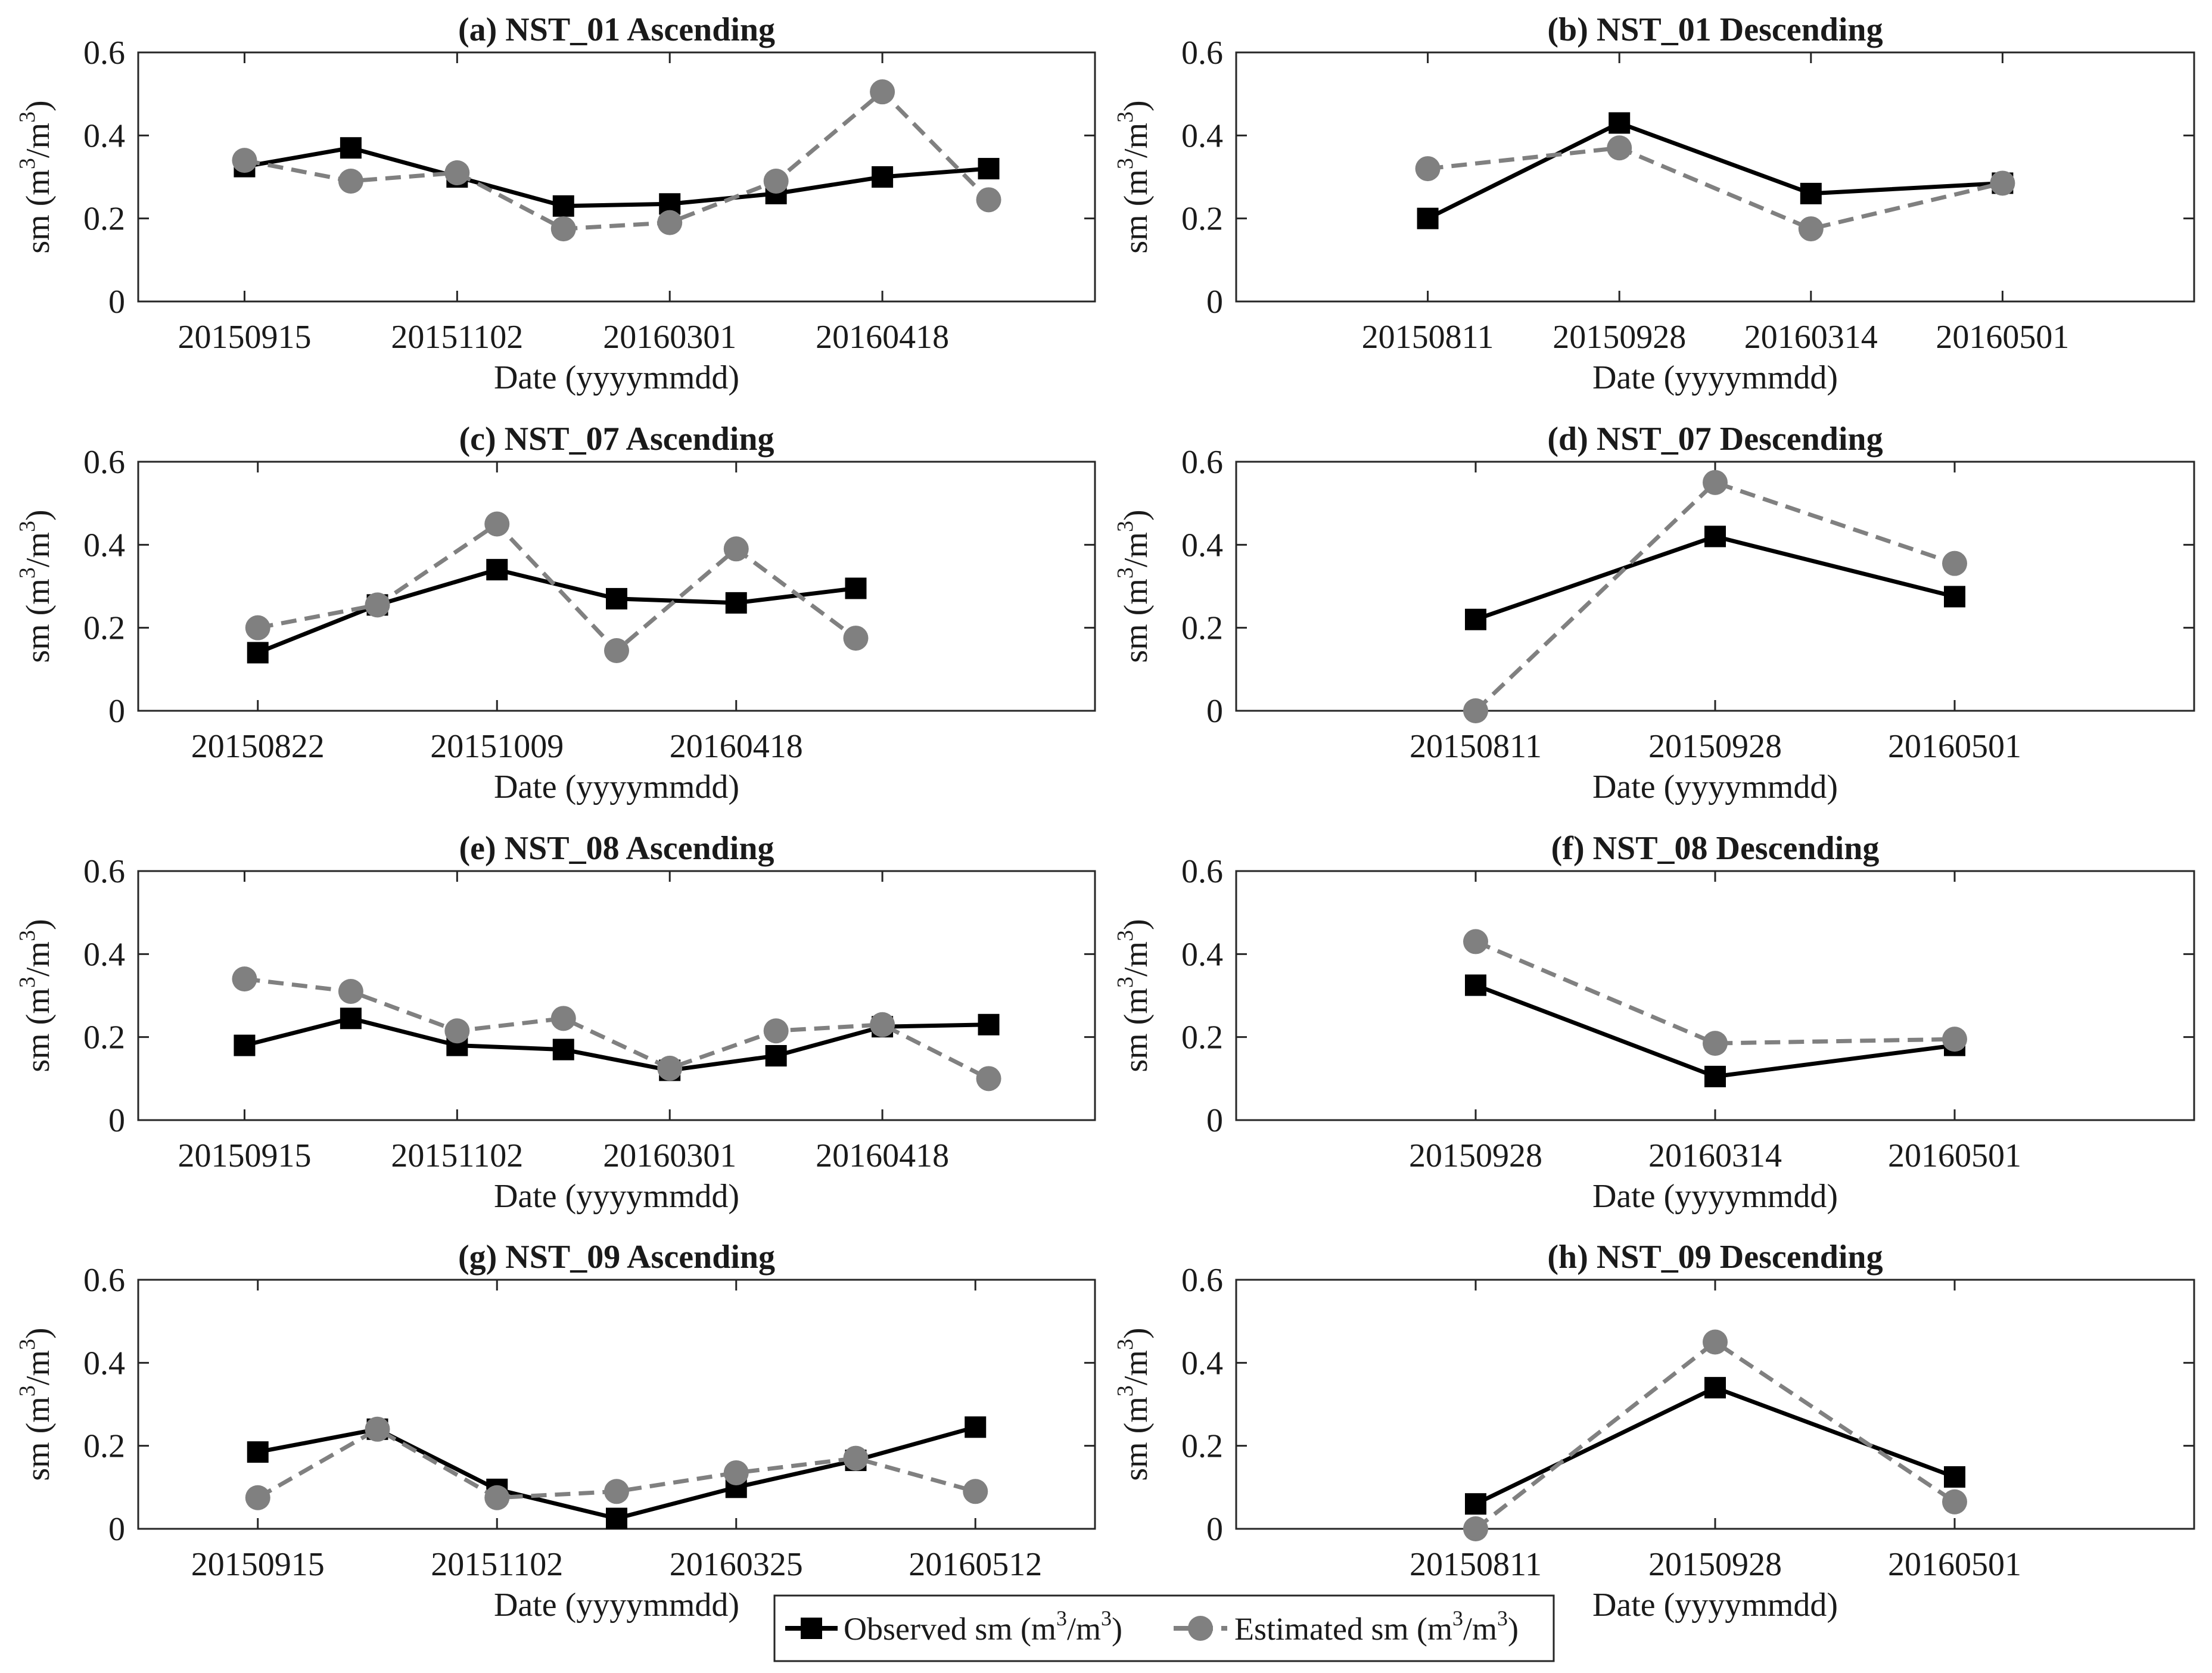  I want to click on chart-title: (b) NST_01 Descending, so click(1715, 29).